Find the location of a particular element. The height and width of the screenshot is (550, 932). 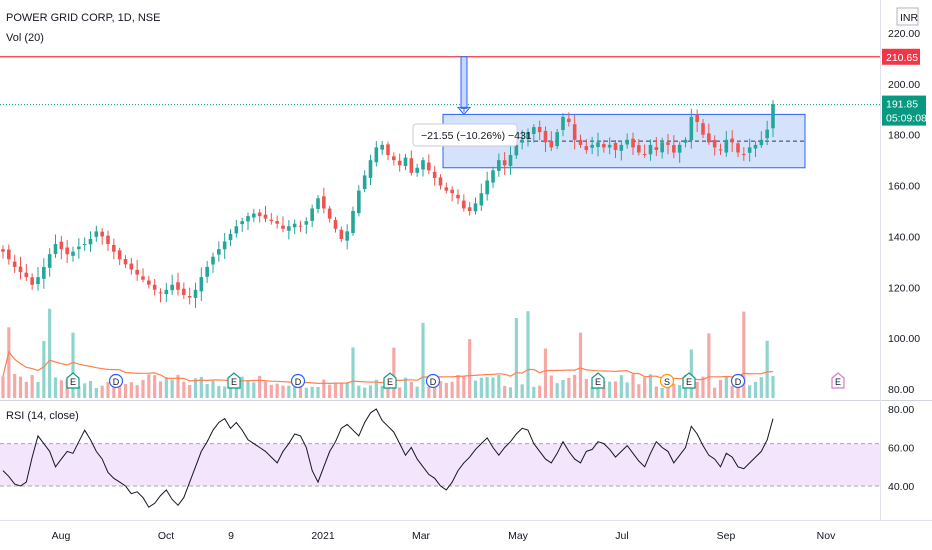

measure-label: −21.55 (−10.26%) −431 is located at coordinates (472, 135).